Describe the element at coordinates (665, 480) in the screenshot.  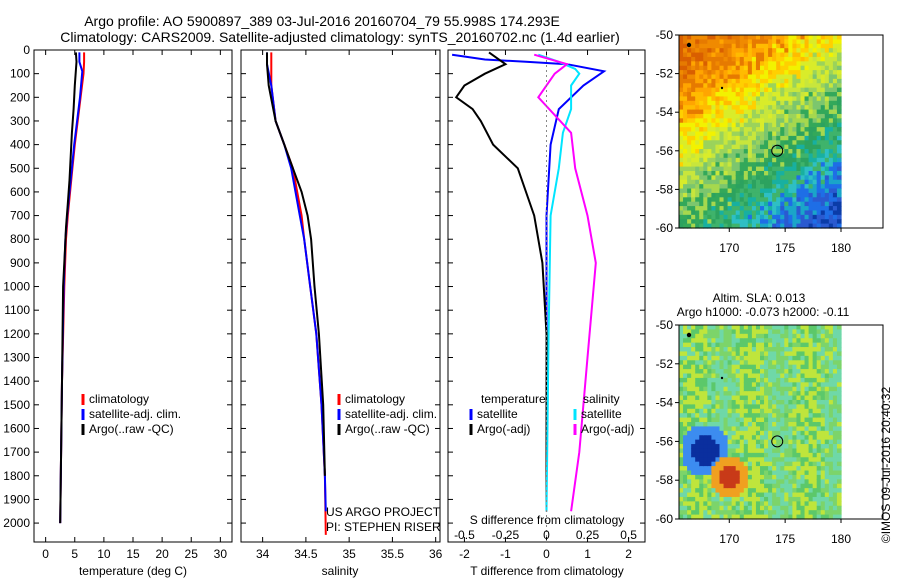
I see `sla-y-tick-label: -58` at that location.